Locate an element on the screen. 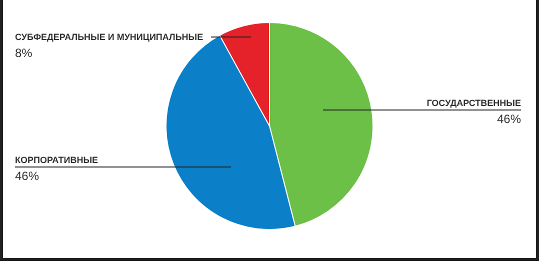 This screenshot has width=539, height=264. slice-label: КОРПОРАТИВНЫЕ is located at coordinates (56, 160).